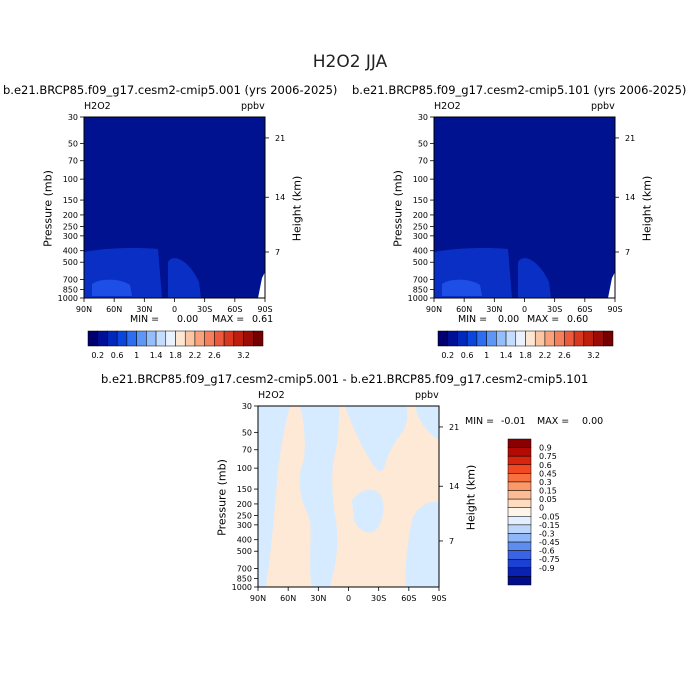 The height and width of the screenshot is (700, 700). Describe the element at coordinates (398, 208) in the screenshot. I see `panel-2-ylabel: Pressure (mb)` at that location.